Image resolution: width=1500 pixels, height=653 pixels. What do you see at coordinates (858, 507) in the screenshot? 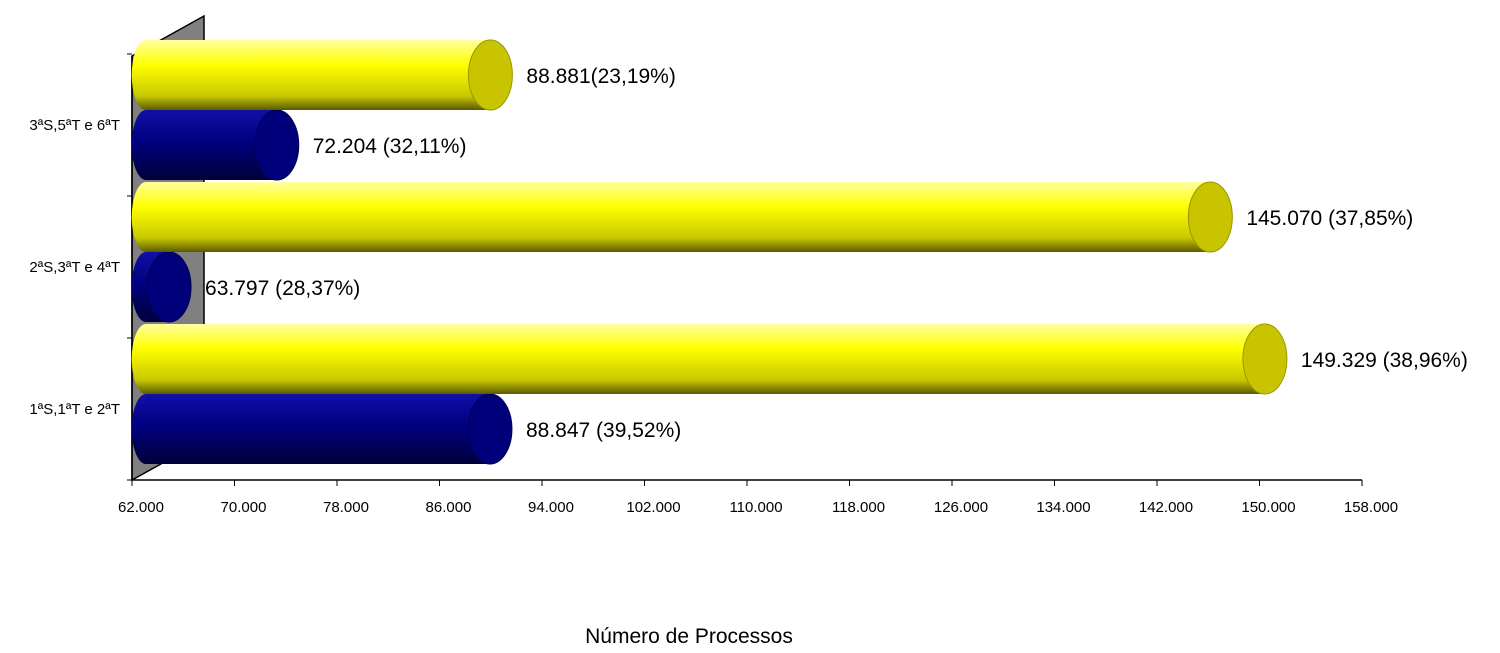
I see `x-tick-label: 118.000` at bounding box center [858, 507].